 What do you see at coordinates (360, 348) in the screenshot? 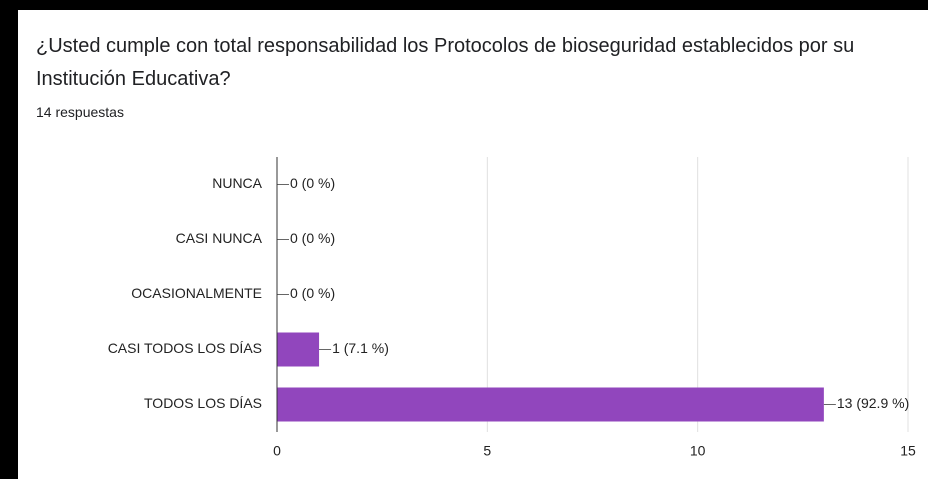
I see `value-label: 1 (7.1 %)` at bounding box center [360, 348].